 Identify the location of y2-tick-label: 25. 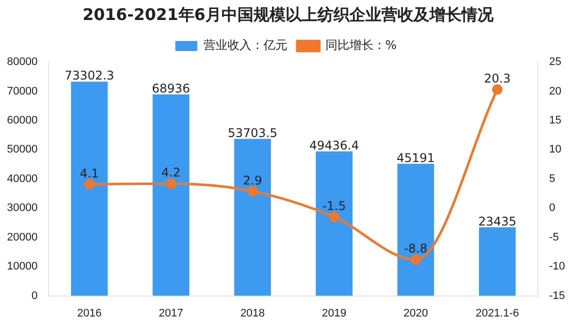
(555, 62).